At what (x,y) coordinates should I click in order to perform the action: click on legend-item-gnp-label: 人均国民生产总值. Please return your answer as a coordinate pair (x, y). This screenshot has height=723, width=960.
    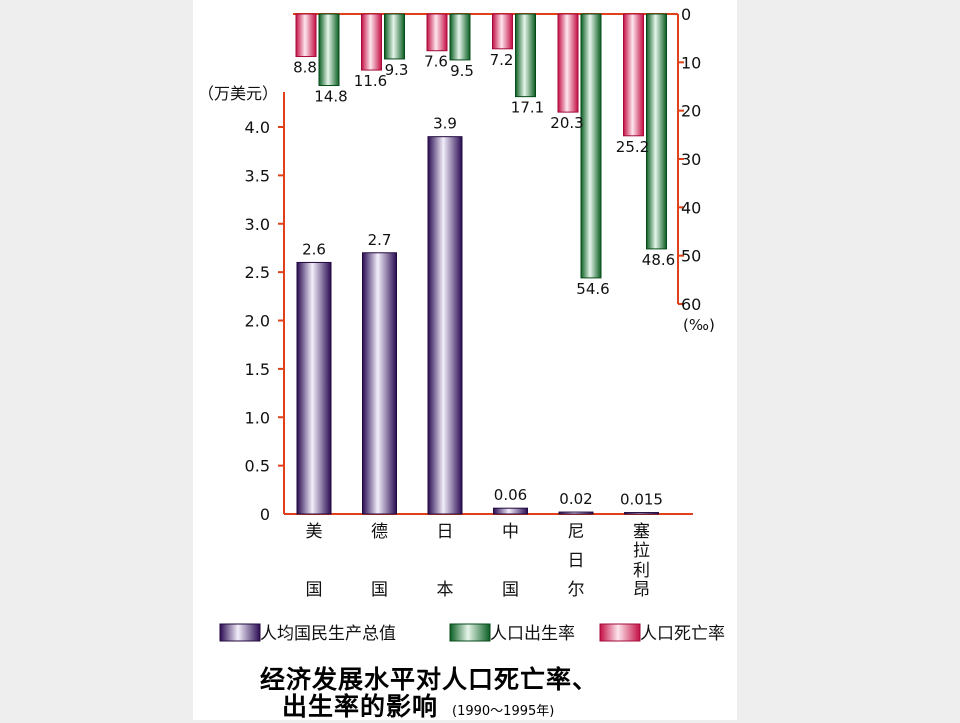
    Looking at the image, I should click on (328, 634).